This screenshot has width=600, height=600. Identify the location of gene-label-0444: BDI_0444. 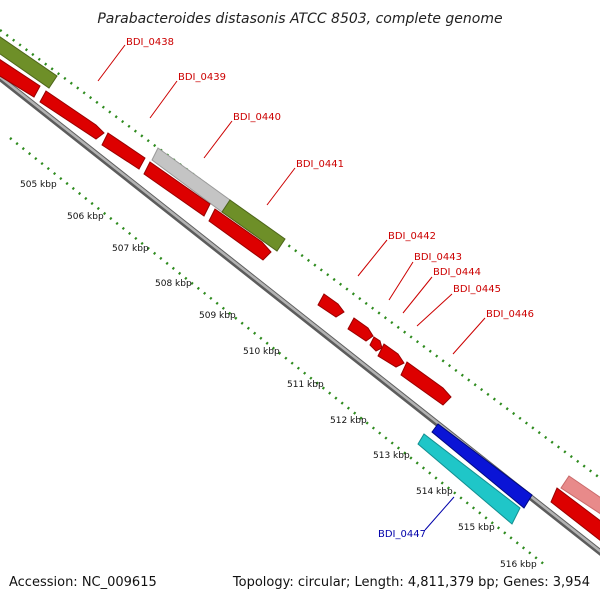
(457, 272).